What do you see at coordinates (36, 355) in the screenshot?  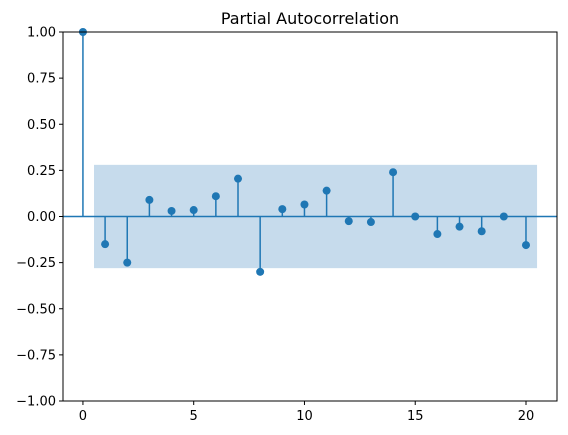 I see `y-tick-label: −0.75` at bounding box center [36, 355].